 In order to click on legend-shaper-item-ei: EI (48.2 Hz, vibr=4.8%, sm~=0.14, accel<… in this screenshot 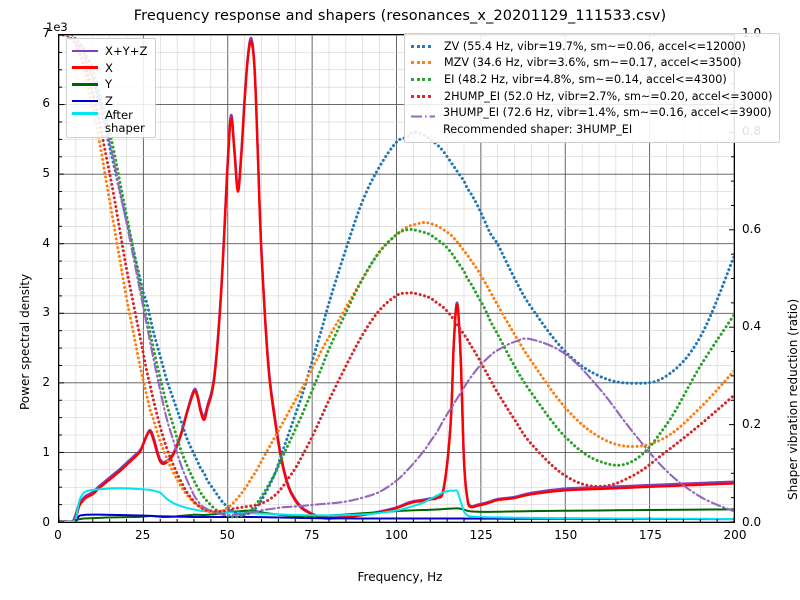, I will do `click(591, 79)`.